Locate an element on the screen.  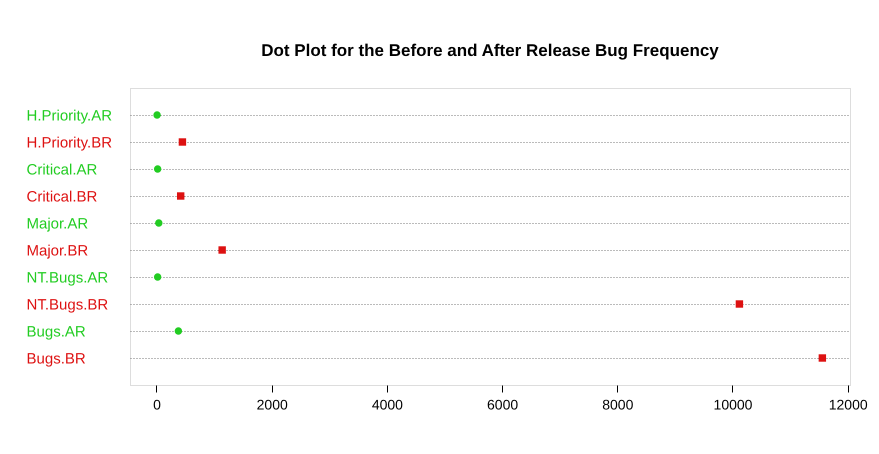
y-tick-label: Bugs.AR is located at coordinates (56, 332).